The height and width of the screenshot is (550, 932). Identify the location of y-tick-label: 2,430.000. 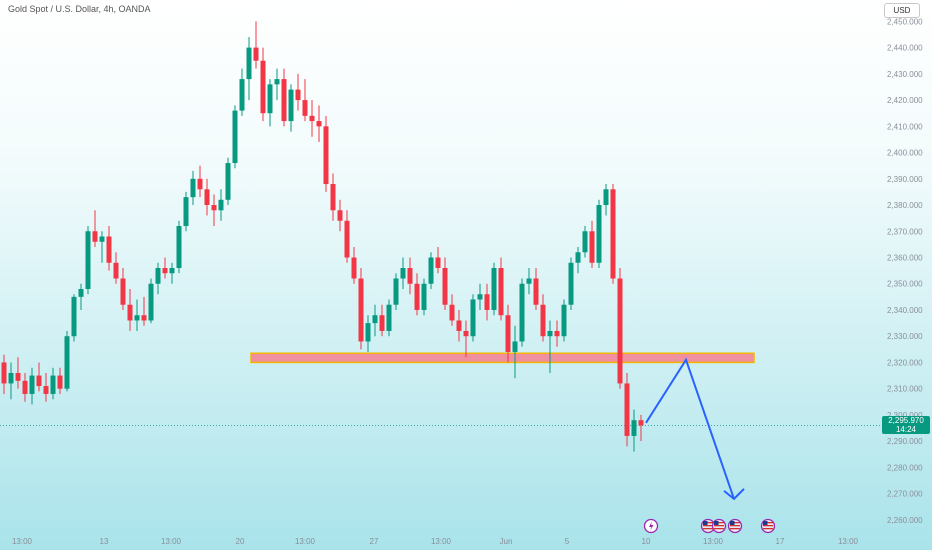
(905, 74).